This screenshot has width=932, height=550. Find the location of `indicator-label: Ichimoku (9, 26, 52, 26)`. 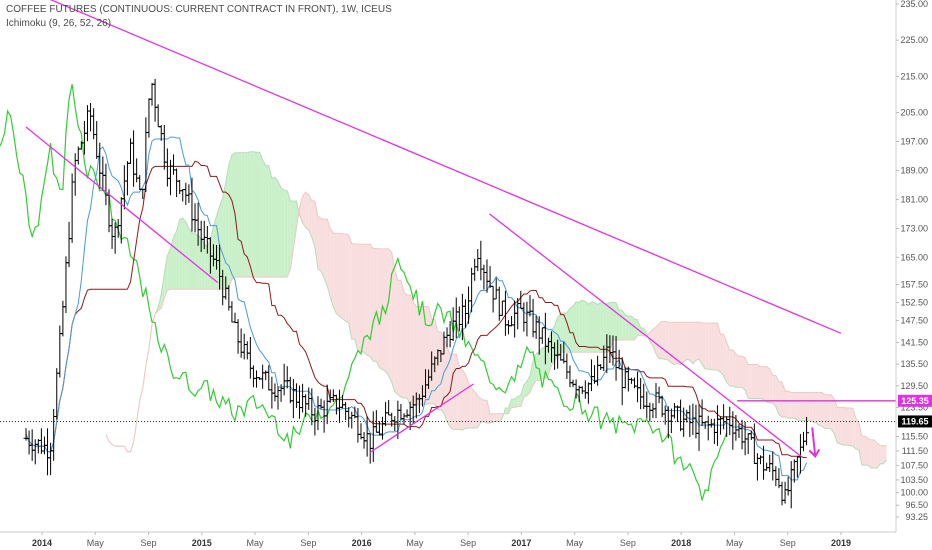

indicator-label: Ichimoku (9, 26, 52, 26) is located at coordinates (58, 23).